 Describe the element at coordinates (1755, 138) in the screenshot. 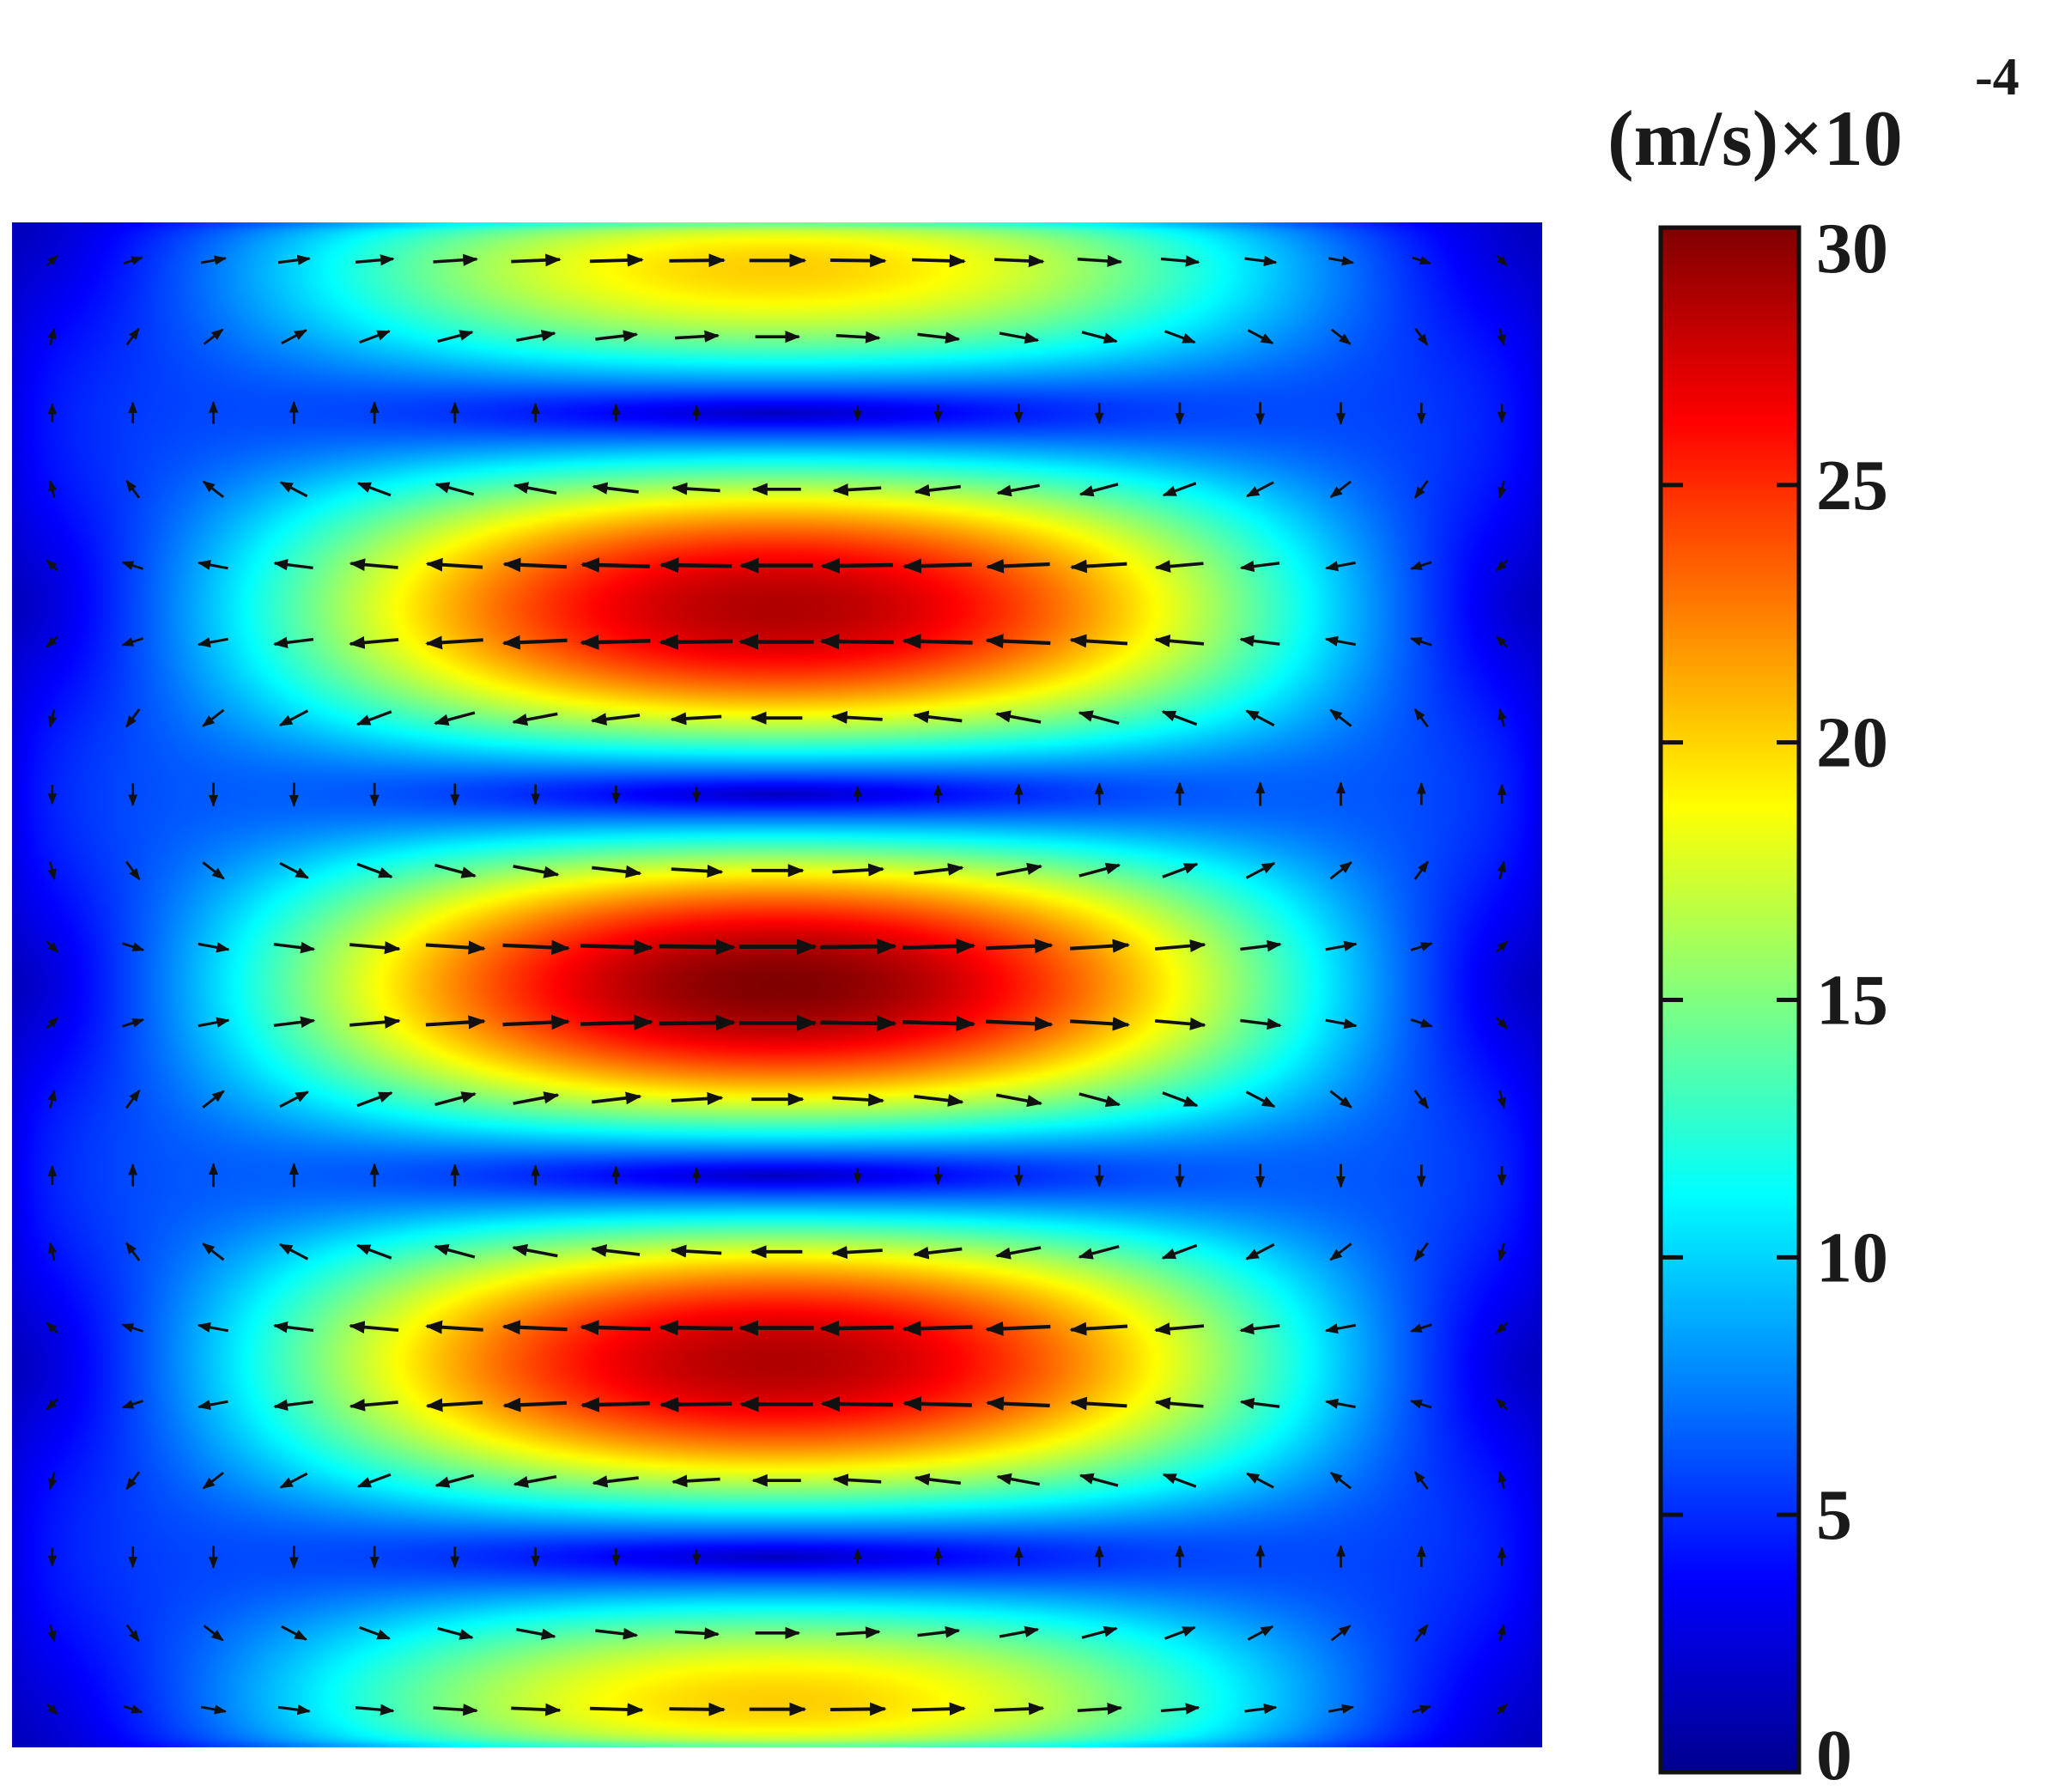

I see `colorbar-unit-label: (m/s)×10` at that location.